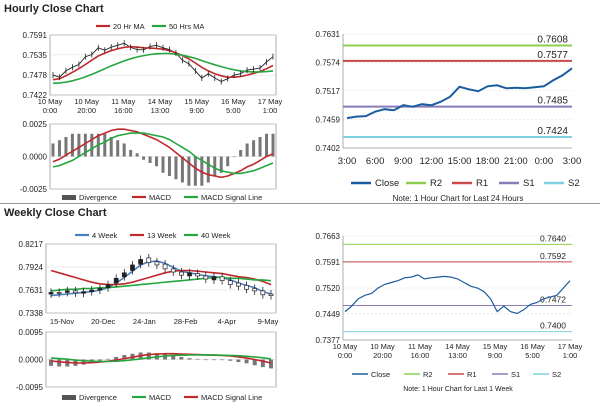  I want to click on weekly-level-s1-label: 0.7472, so click(553, 299).